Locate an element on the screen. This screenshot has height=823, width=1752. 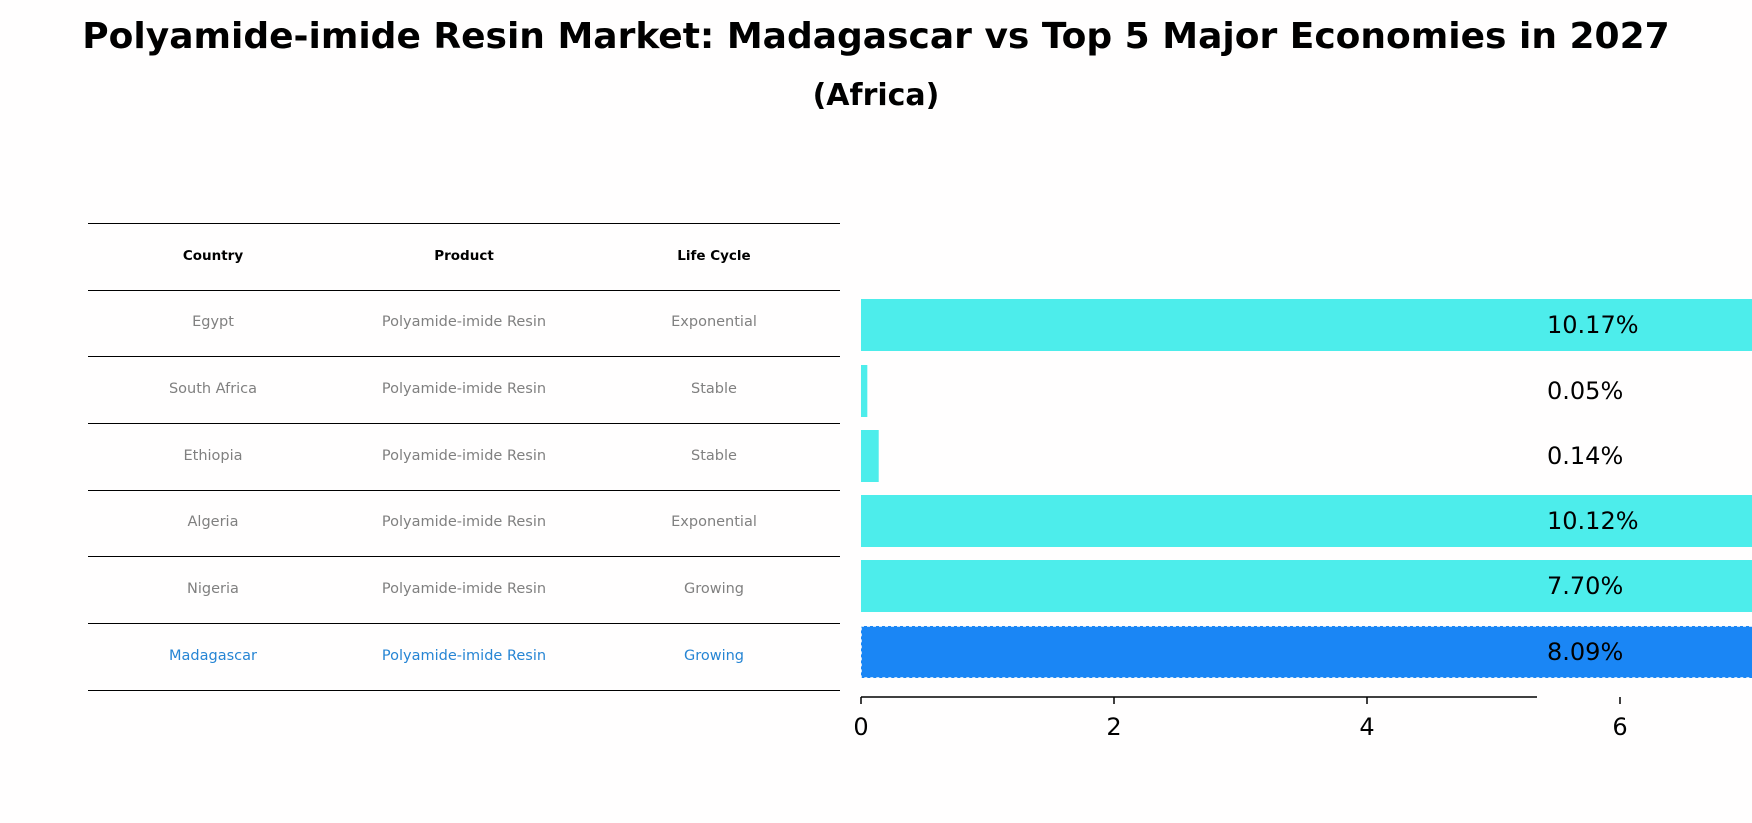
row-country: South Africa is located at coordinates (213, 389).